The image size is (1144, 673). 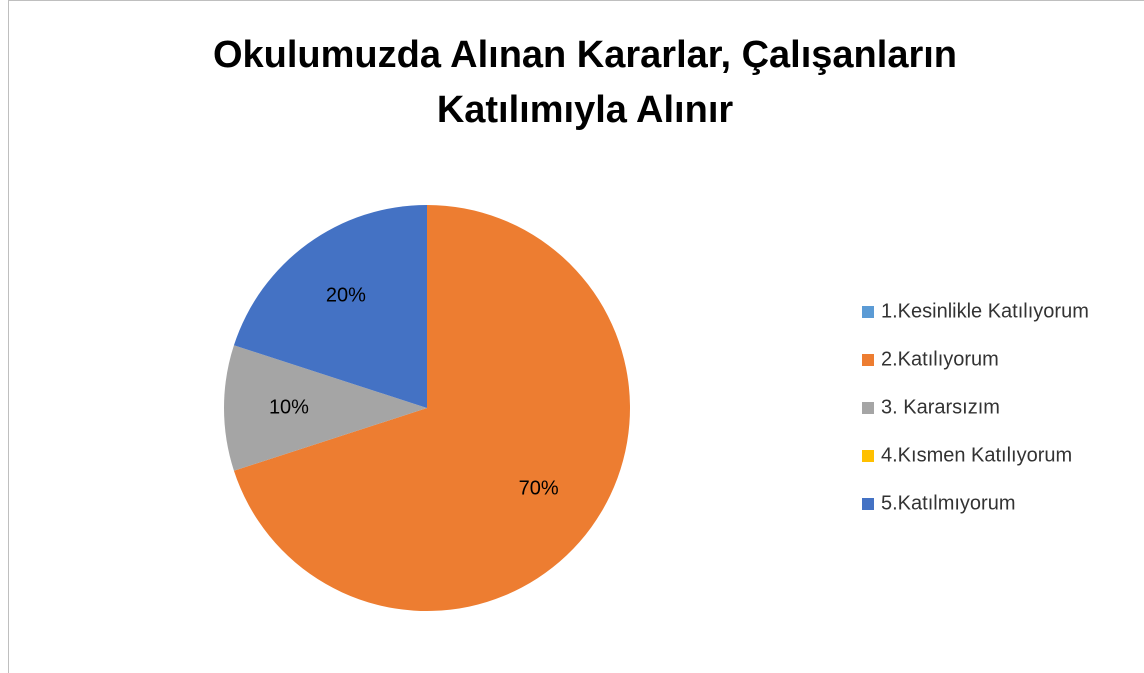 What do you see at coordinates (539, 488) in the screenshot?
I see `data-label: 70%` at bounding box center [539, 488].